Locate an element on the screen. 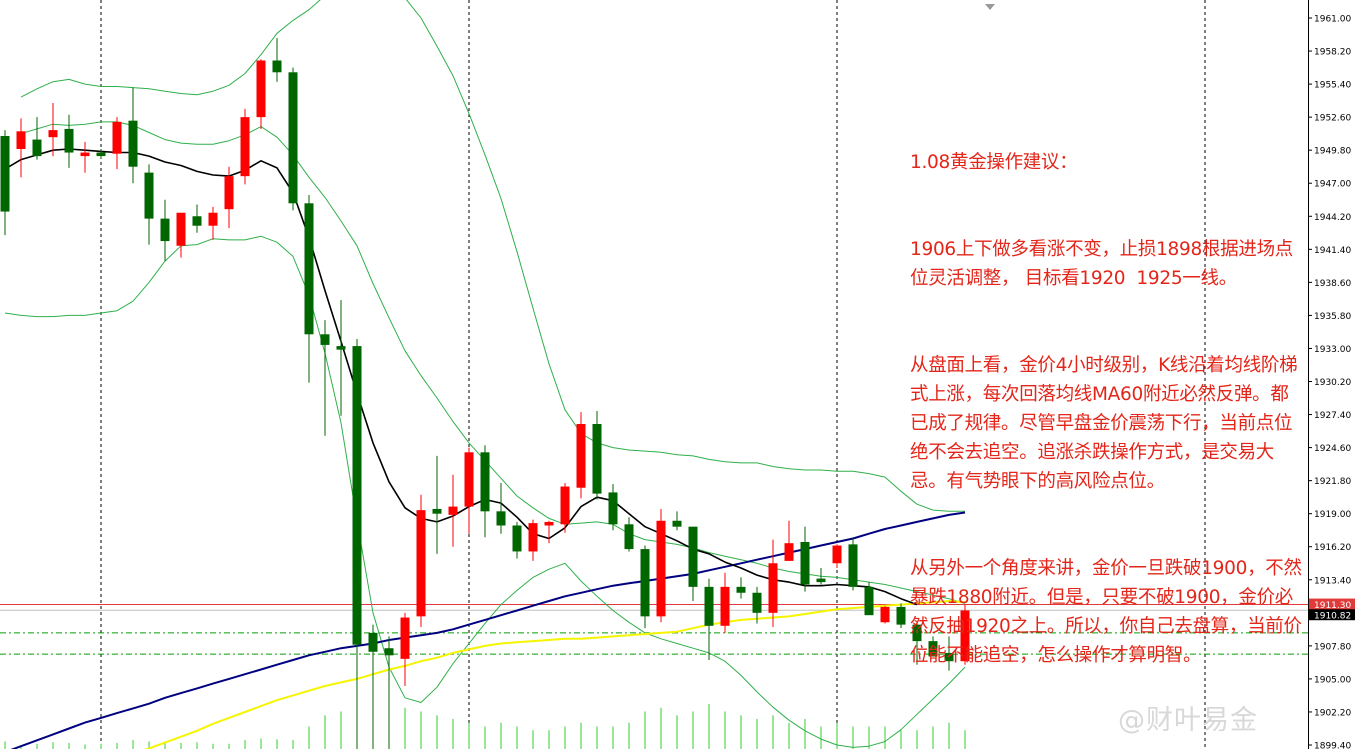 The width and height of the screenshot is (1356, 749). price-tick-label: 1927.40 is located at coordinates (1332, 416).